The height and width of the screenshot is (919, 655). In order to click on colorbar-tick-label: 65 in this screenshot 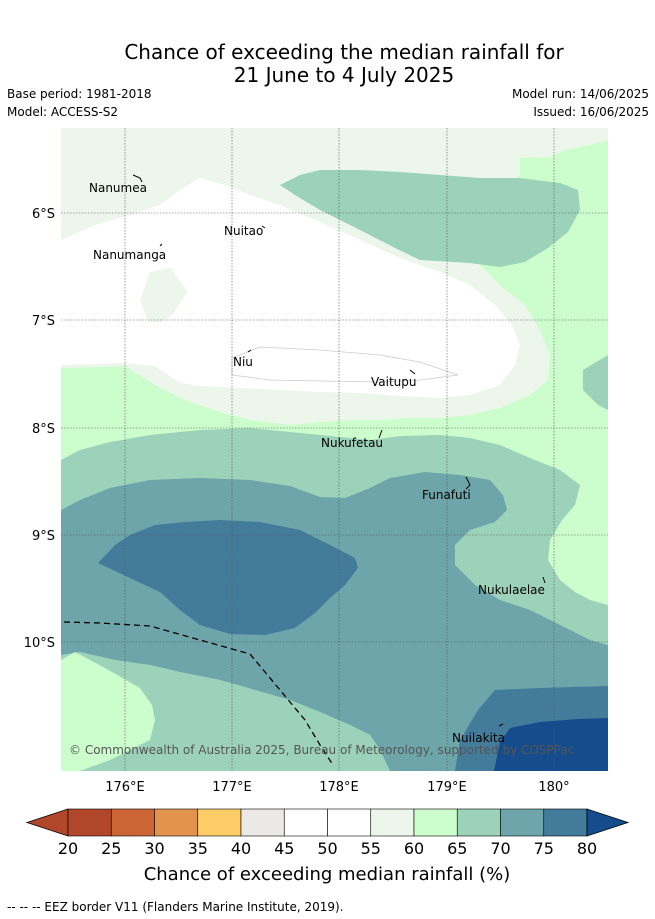, I will do `click(457, 848)`.